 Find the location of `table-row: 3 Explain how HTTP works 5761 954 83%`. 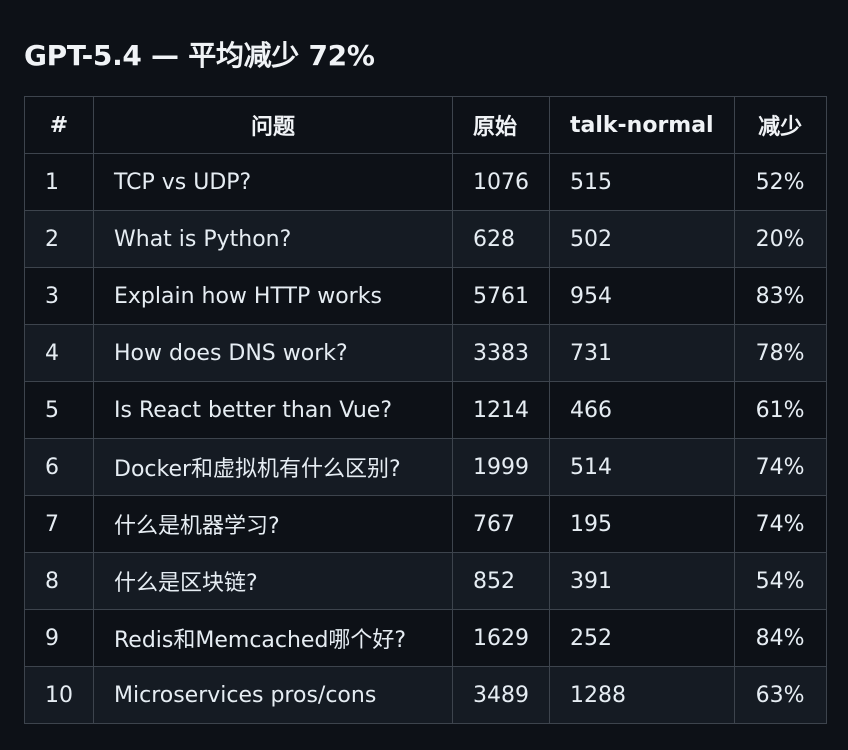

table-row: 3 Explain how HTTP works 5761 954 83% is located at coordinates (425, 296).